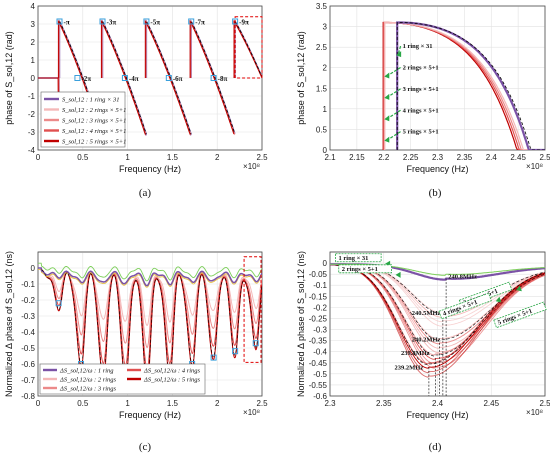 The width and height of the screenshot is (550, 468). I want to click on phase-annotation: -7π, so click(200, 22).